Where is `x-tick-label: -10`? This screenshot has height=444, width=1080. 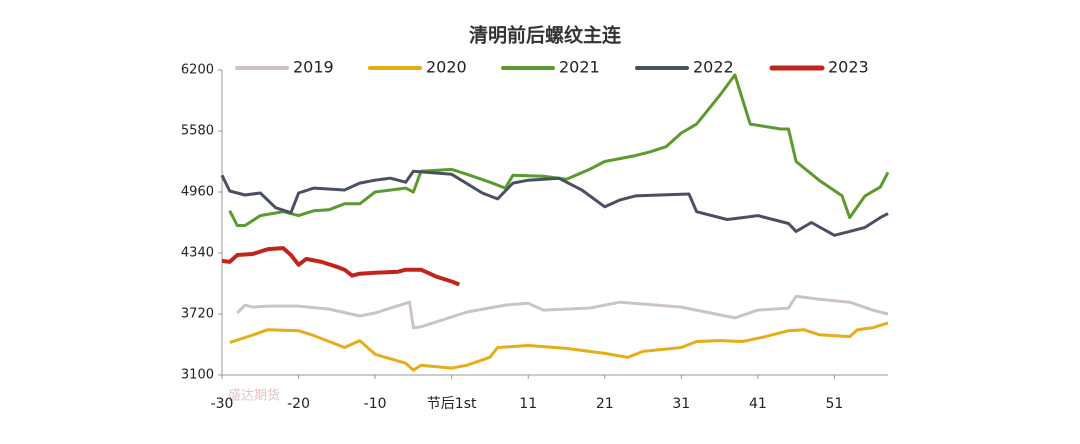
x-tick-label: -10 is located at coordinates (375, 404).